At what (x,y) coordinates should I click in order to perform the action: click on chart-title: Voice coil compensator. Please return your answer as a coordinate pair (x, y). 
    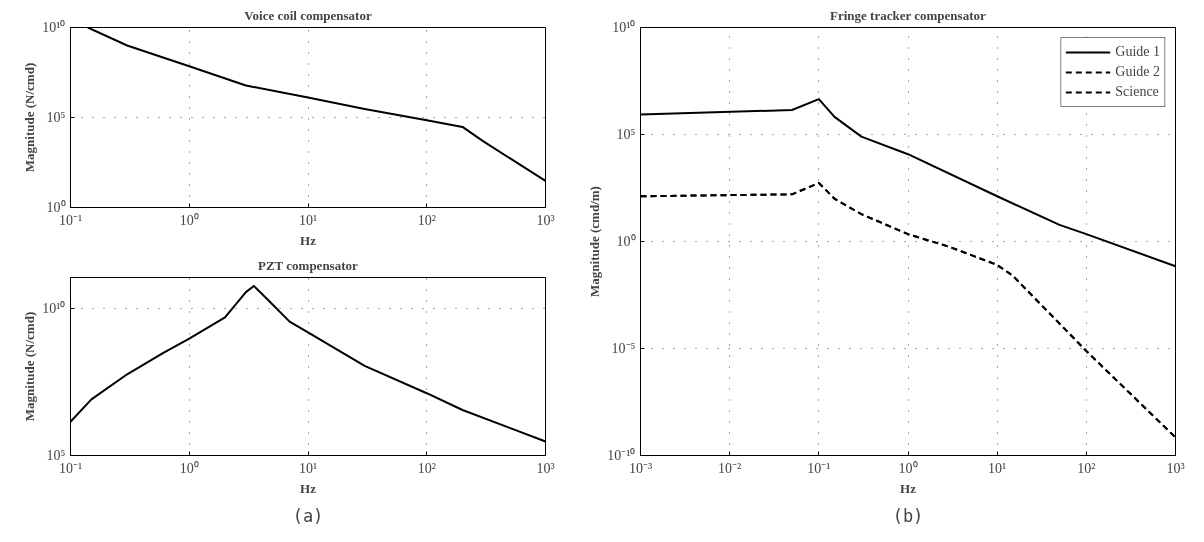
    Looking at the image, I should click on (308, 15).